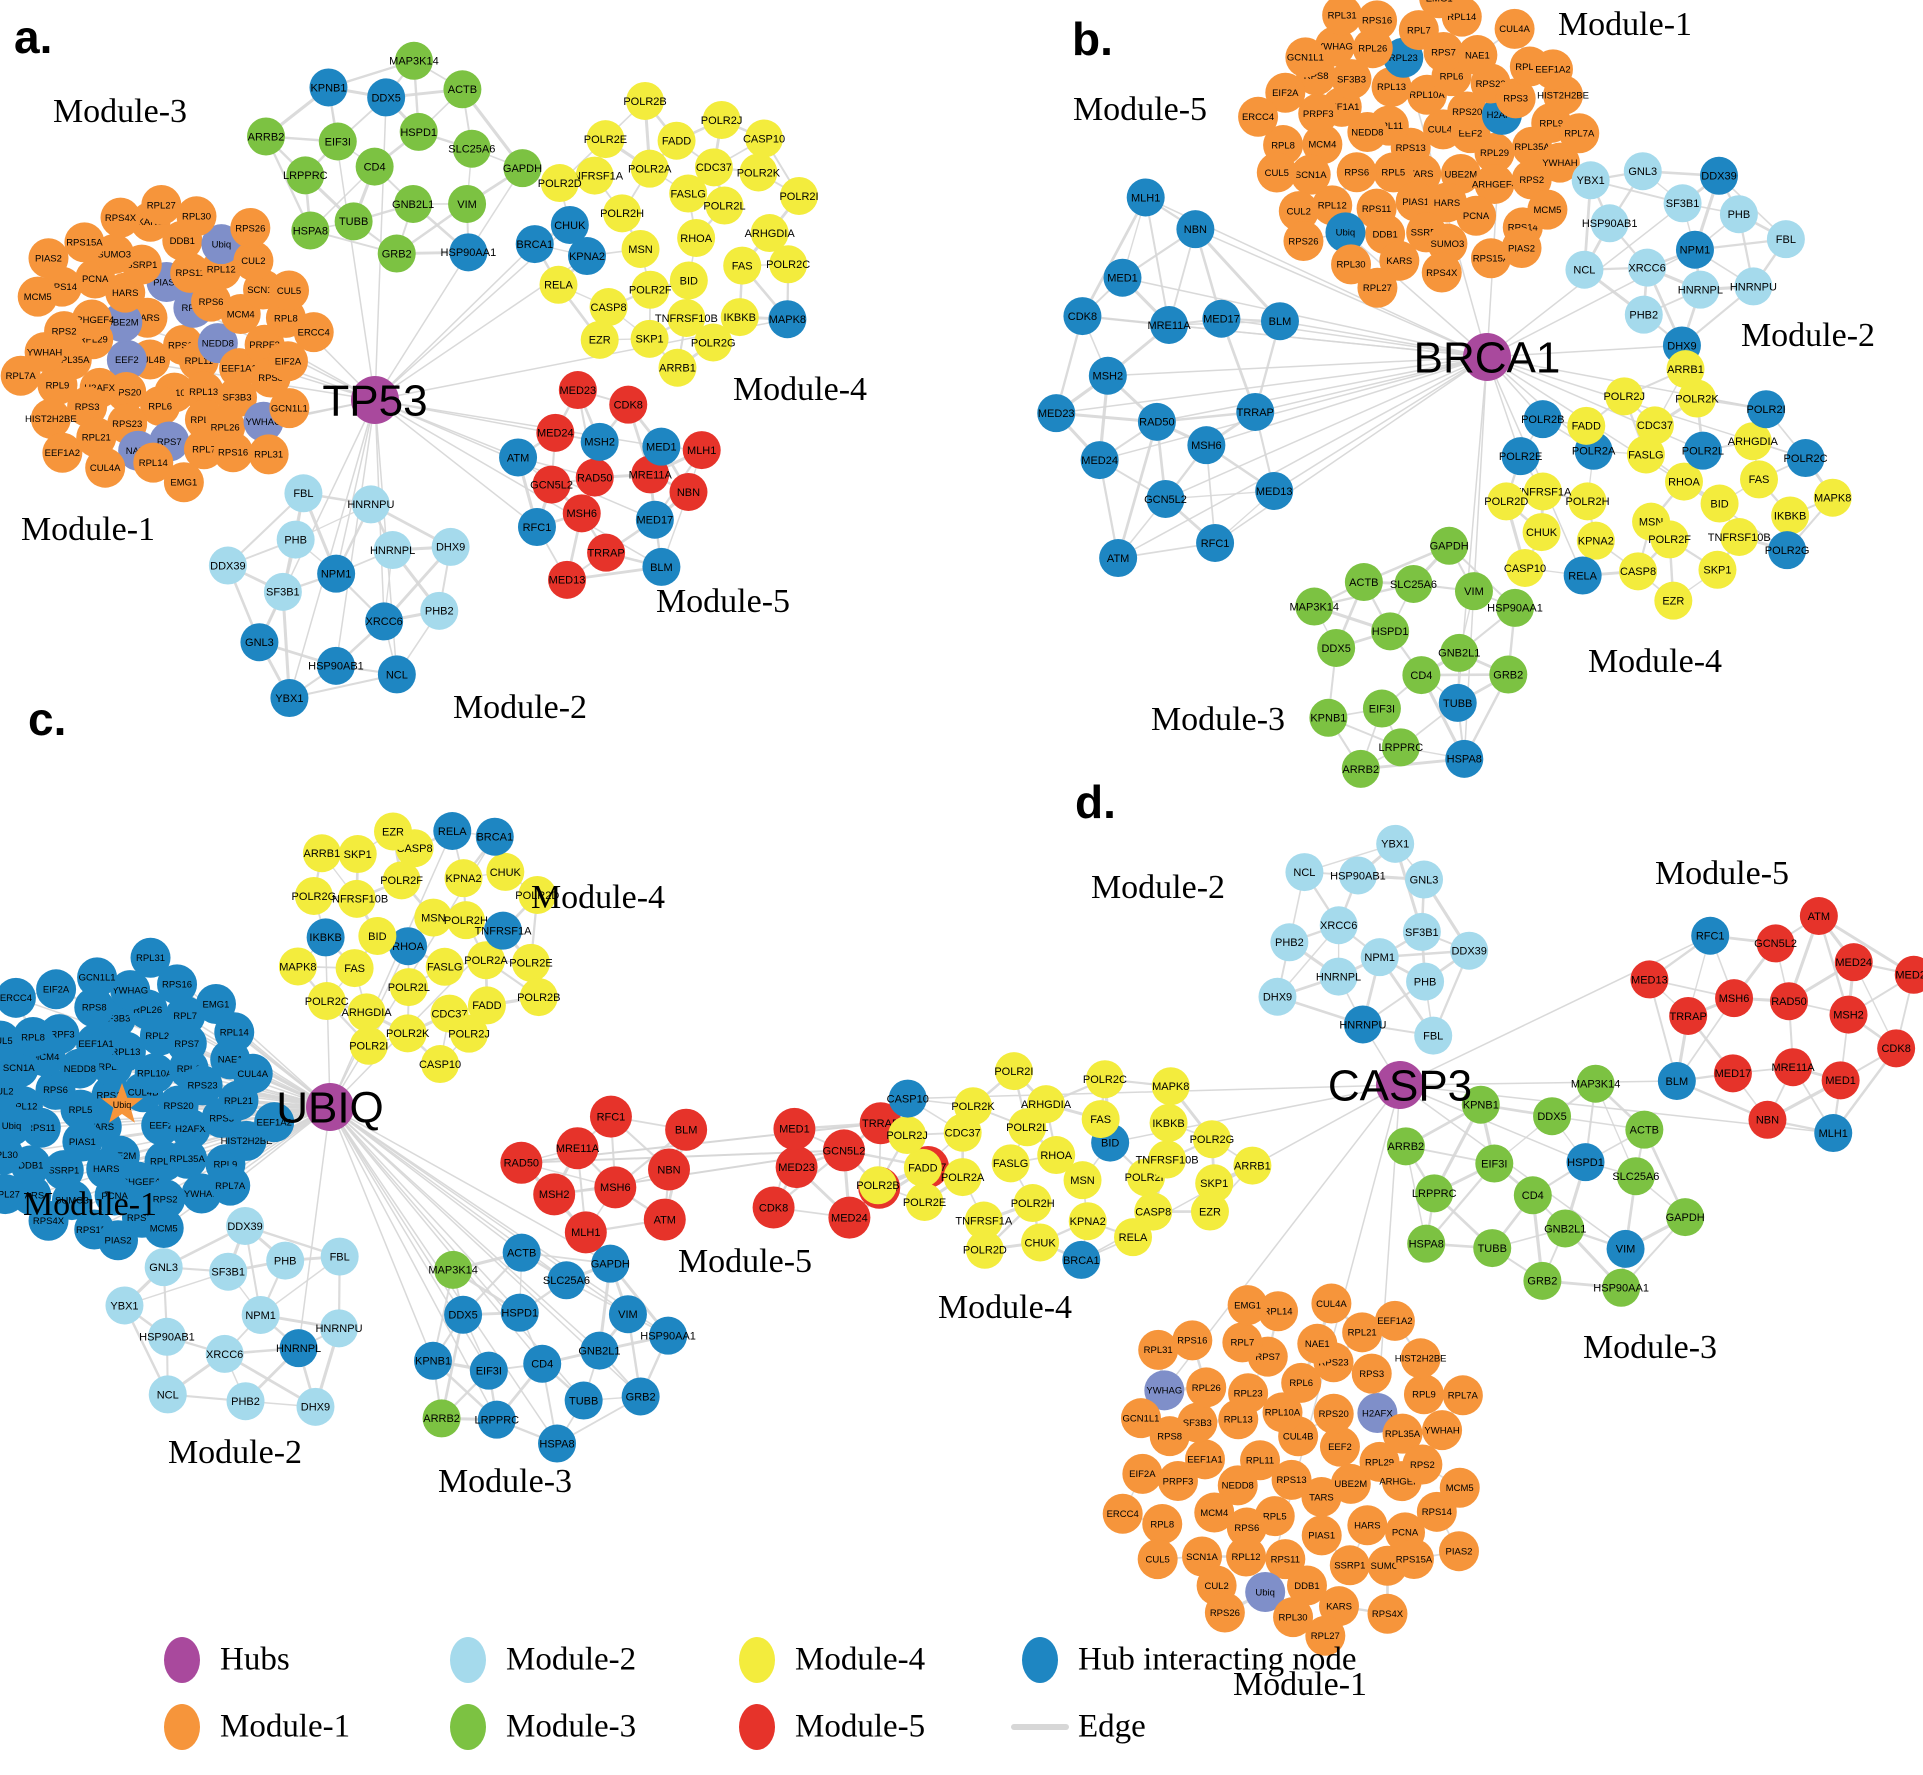  I want to click on node-ezr, so click(1673, 600).